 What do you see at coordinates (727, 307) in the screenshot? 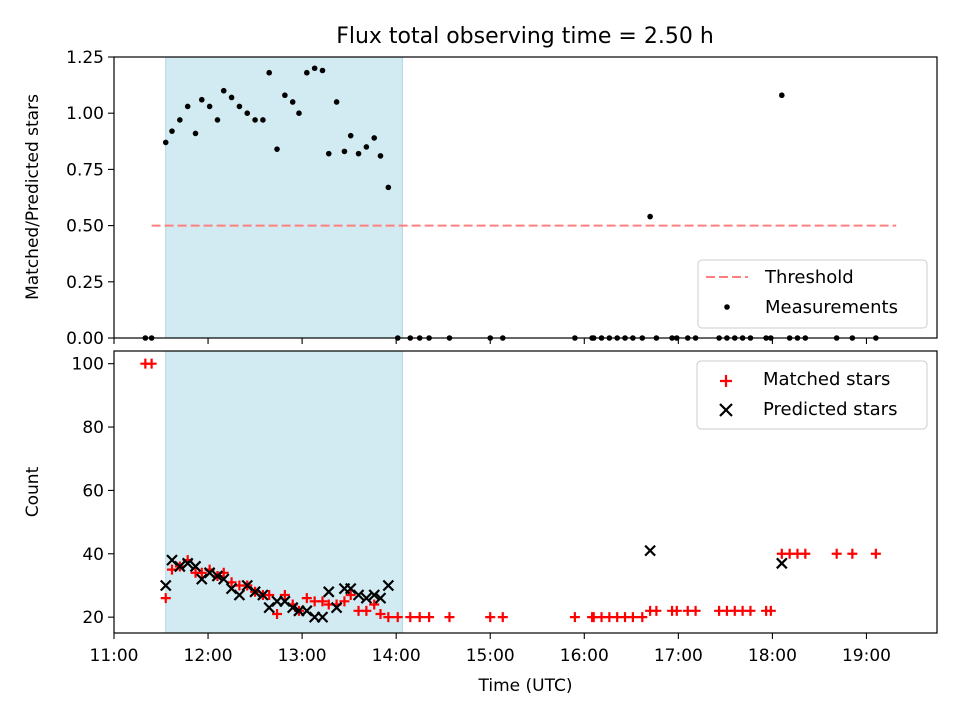
I see `legend-measurements-swatch` at bounding box center [727, 307].